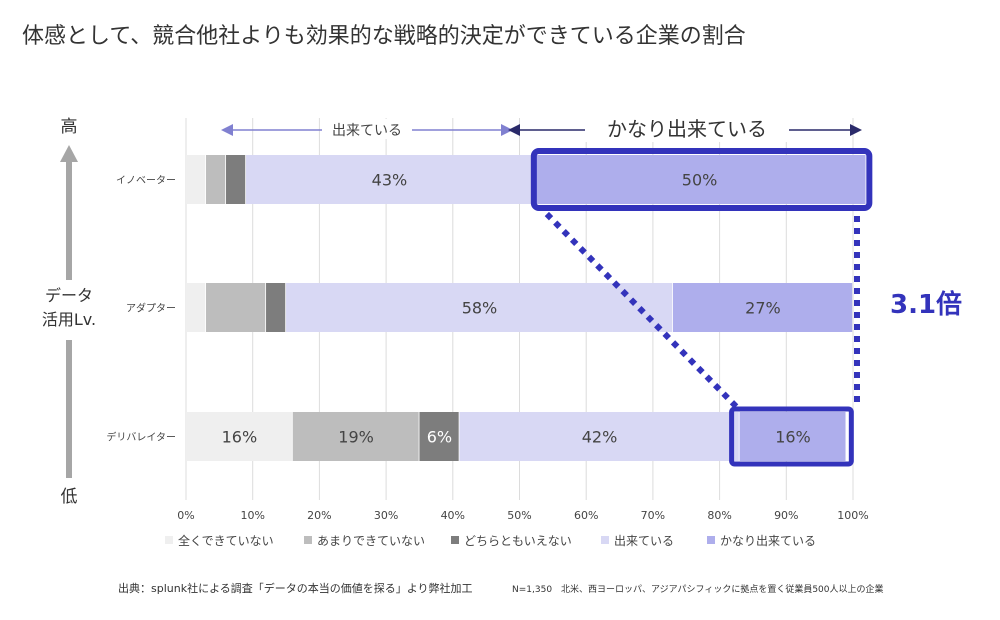 The width and height of the screenshot is (1000, 620). I want to click on x-tick-label: 10%, so click(252, 515).